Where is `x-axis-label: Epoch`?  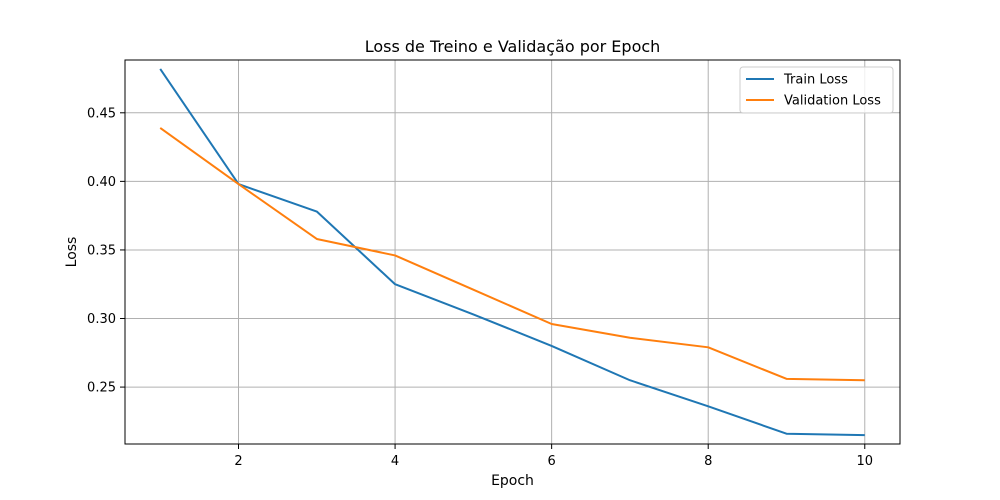 x-axis-label: Epoch is located at coordinates (512, 481).